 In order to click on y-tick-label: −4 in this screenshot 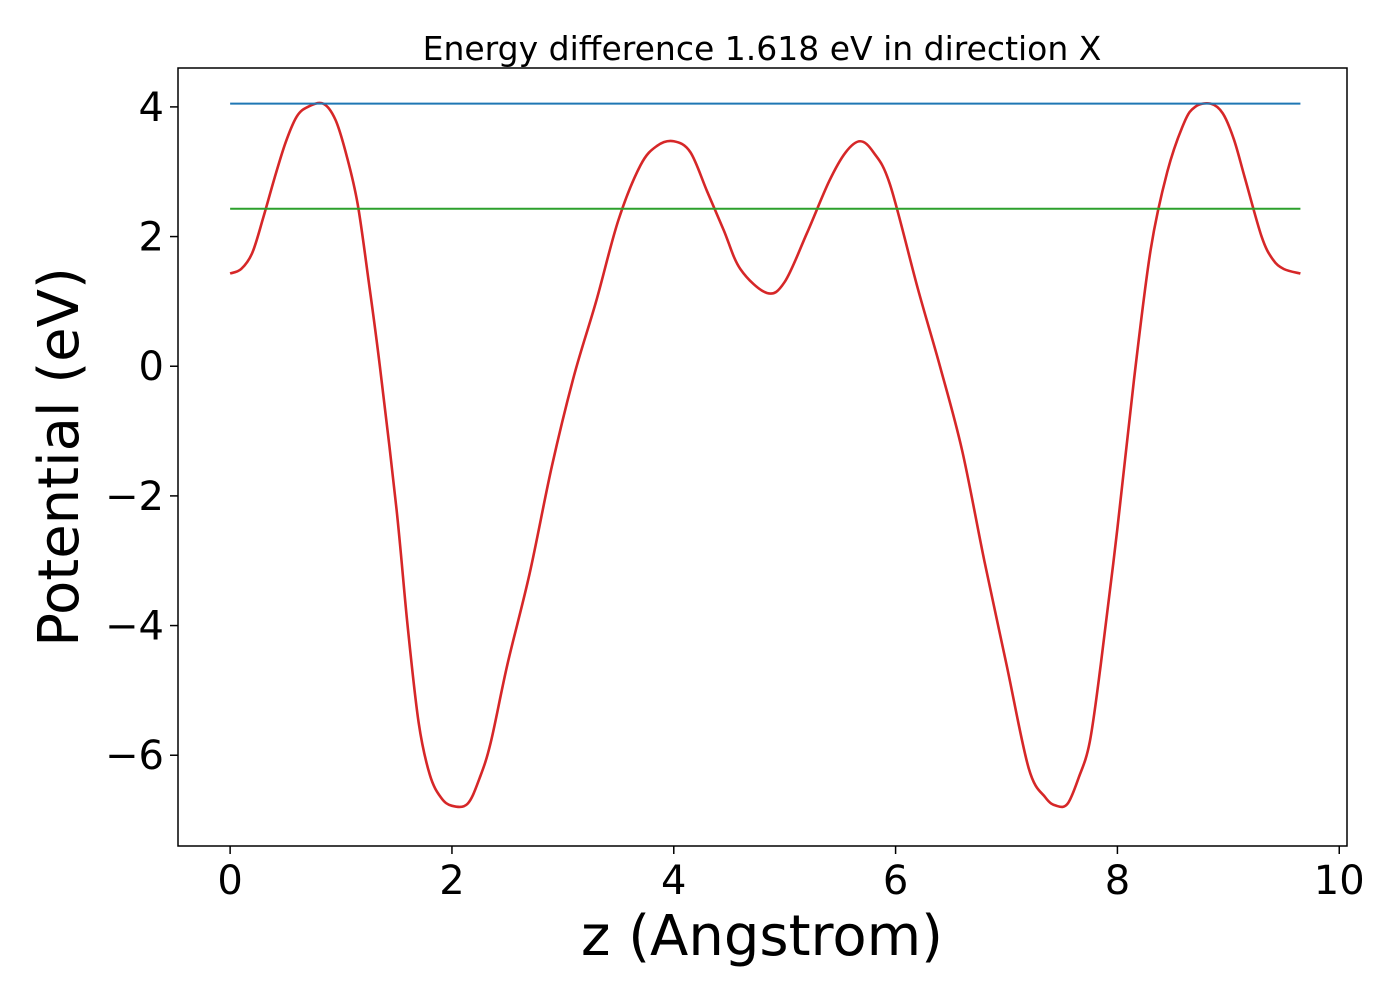, I will do `click(134, 627)`.